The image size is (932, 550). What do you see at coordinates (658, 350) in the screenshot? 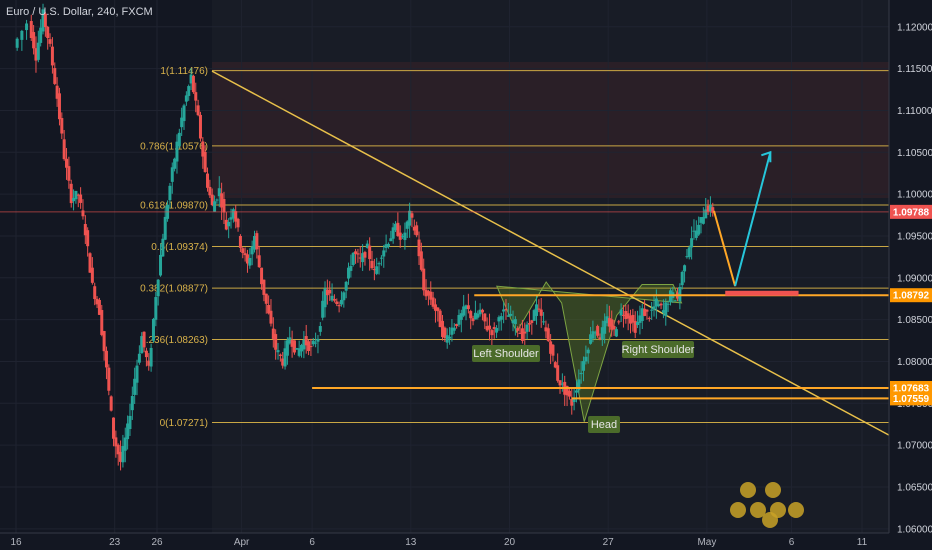
I see `right-shoulder-label: Right Shoulder` at bounding box center [658, 350].